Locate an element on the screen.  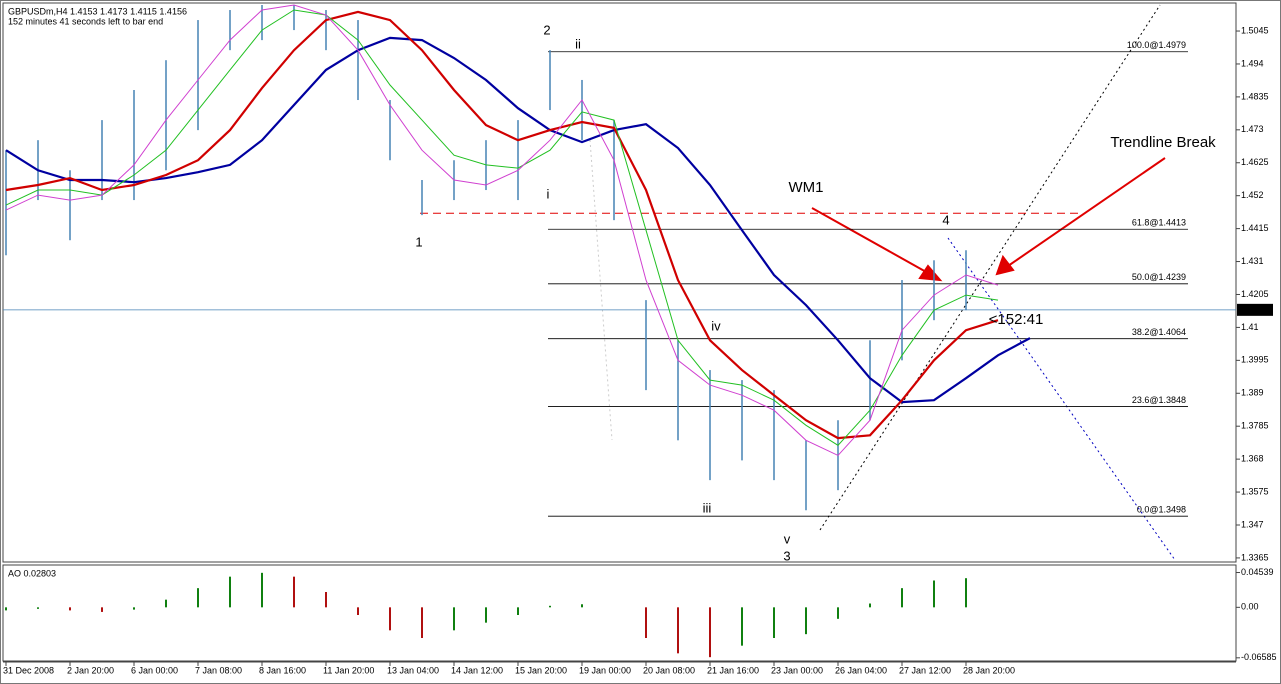
x-tick-label: 2 Jan 20:00 is located at coordinates (90, 670).